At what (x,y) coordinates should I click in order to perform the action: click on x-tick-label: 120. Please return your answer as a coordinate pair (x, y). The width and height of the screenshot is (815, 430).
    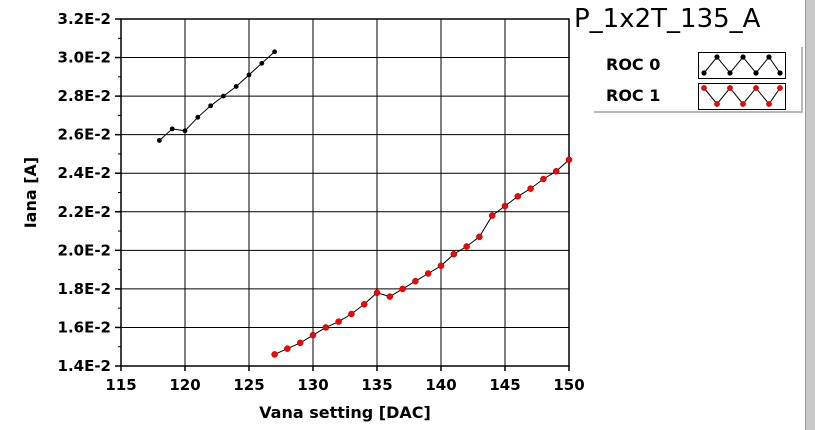
    Looking at the image, I should click on (184, 385).